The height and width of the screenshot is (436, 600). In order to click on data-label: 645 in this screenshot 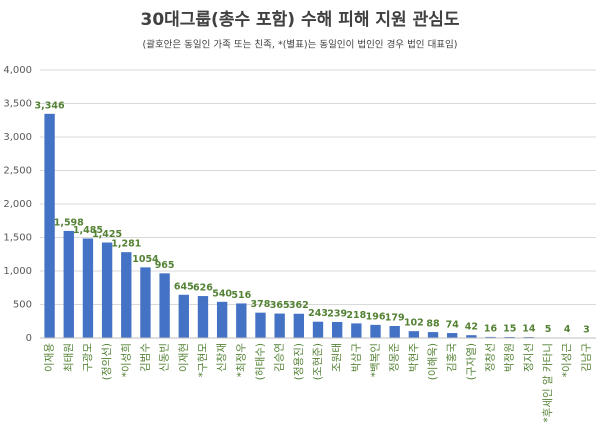, I will do `click(184, 286)`.